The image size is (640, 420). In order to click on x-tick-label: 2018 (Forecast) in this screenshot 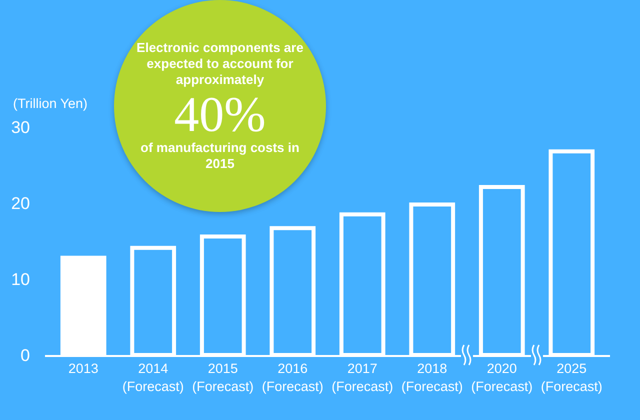, I will do `click(432, 377)`.